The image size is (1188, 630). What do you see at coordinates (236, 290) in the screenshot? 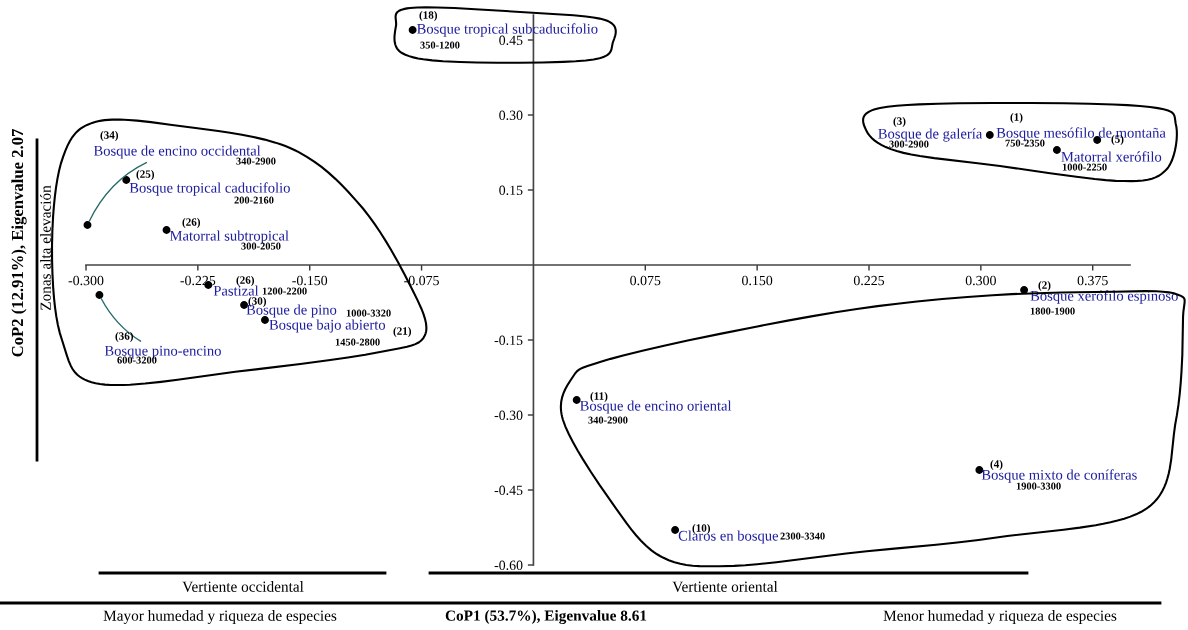
I see `annotation: Pastizal` at bounding box center [236, 290].